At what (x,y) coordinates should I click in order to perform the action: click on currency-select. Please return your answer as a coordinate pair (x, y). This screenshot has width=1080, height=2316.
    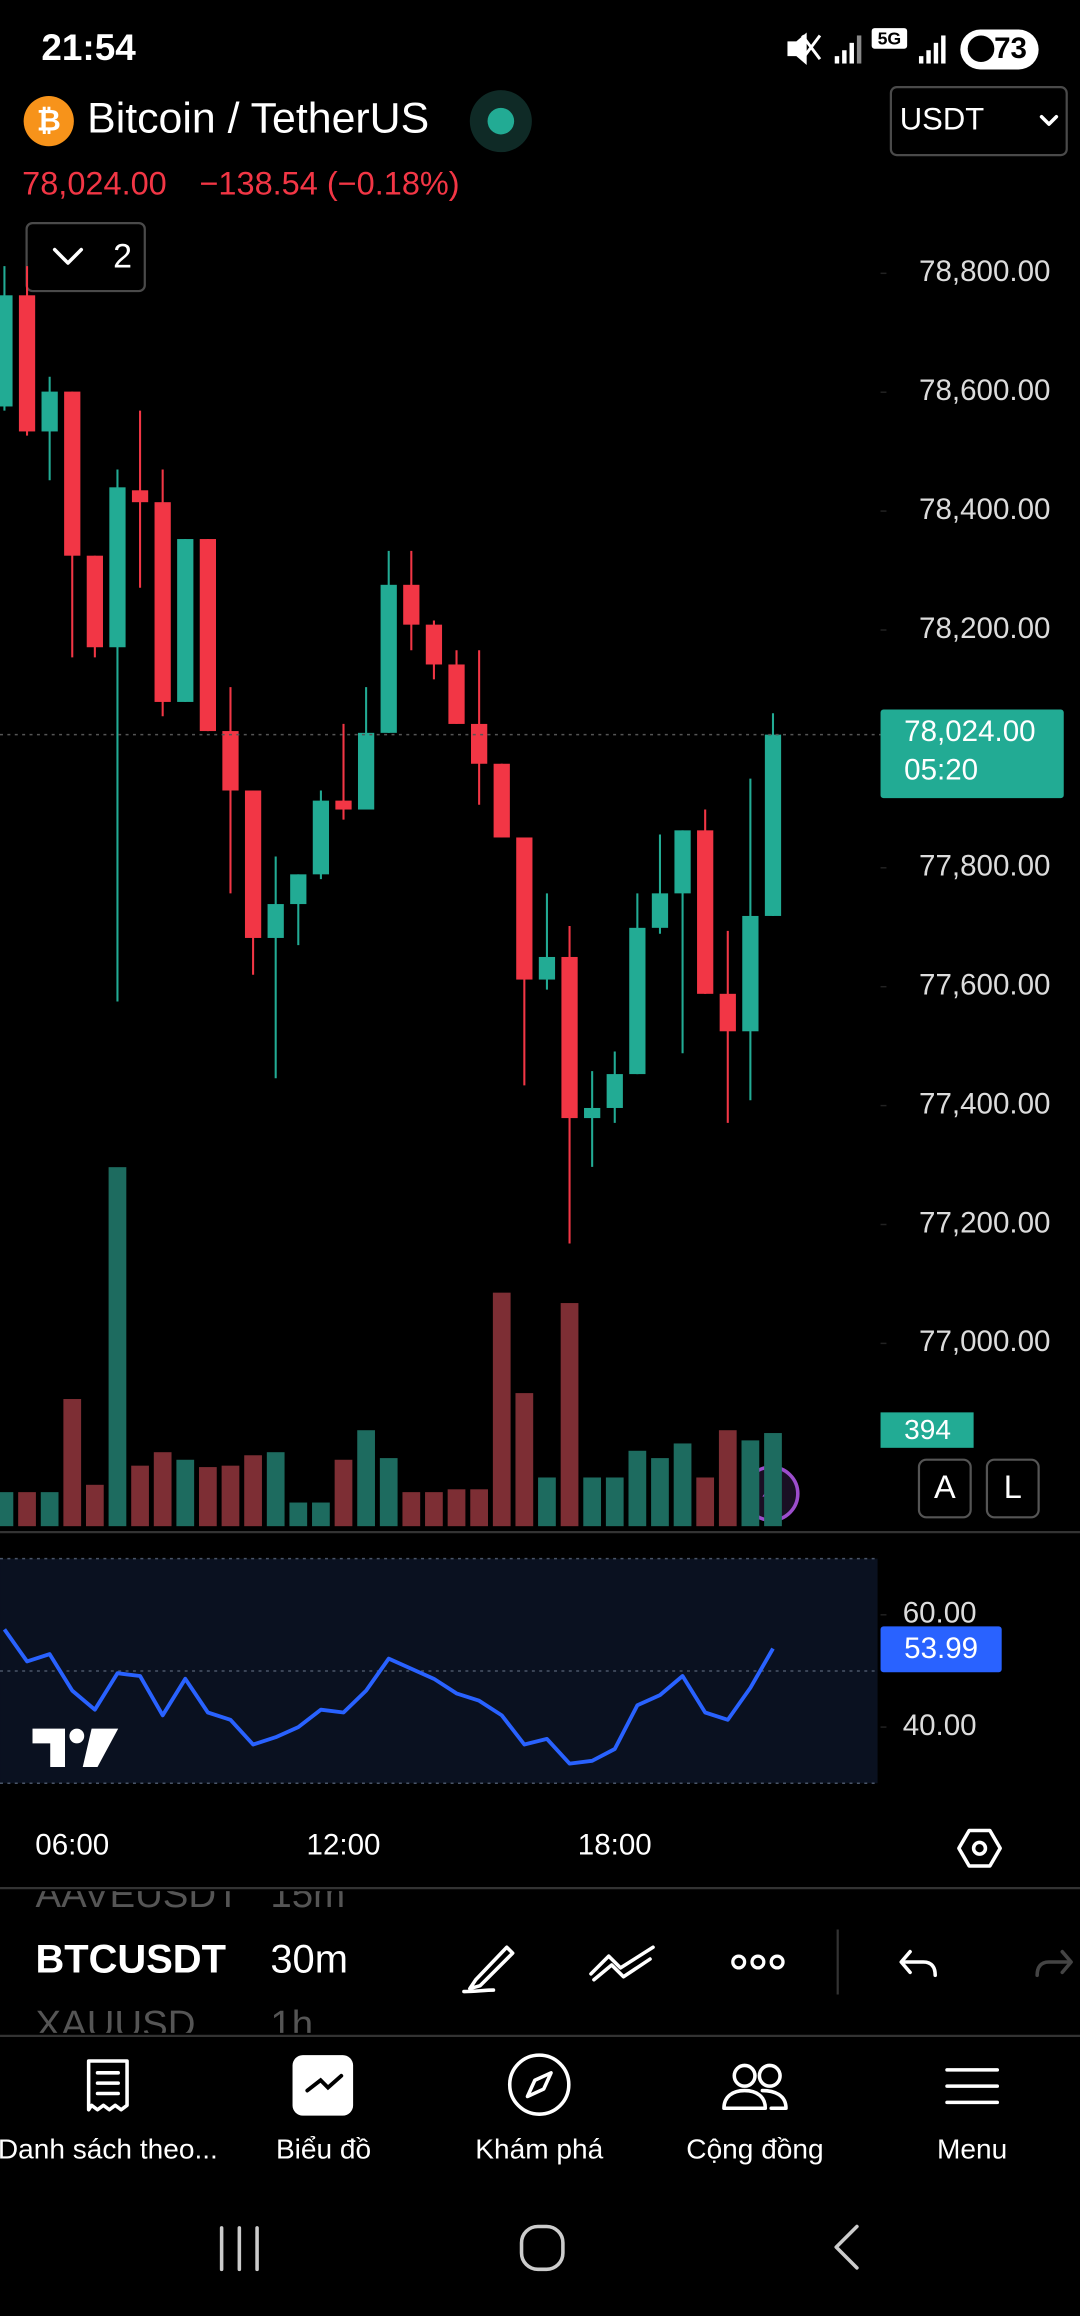
    Looking at the image, I should click on (978, 121).